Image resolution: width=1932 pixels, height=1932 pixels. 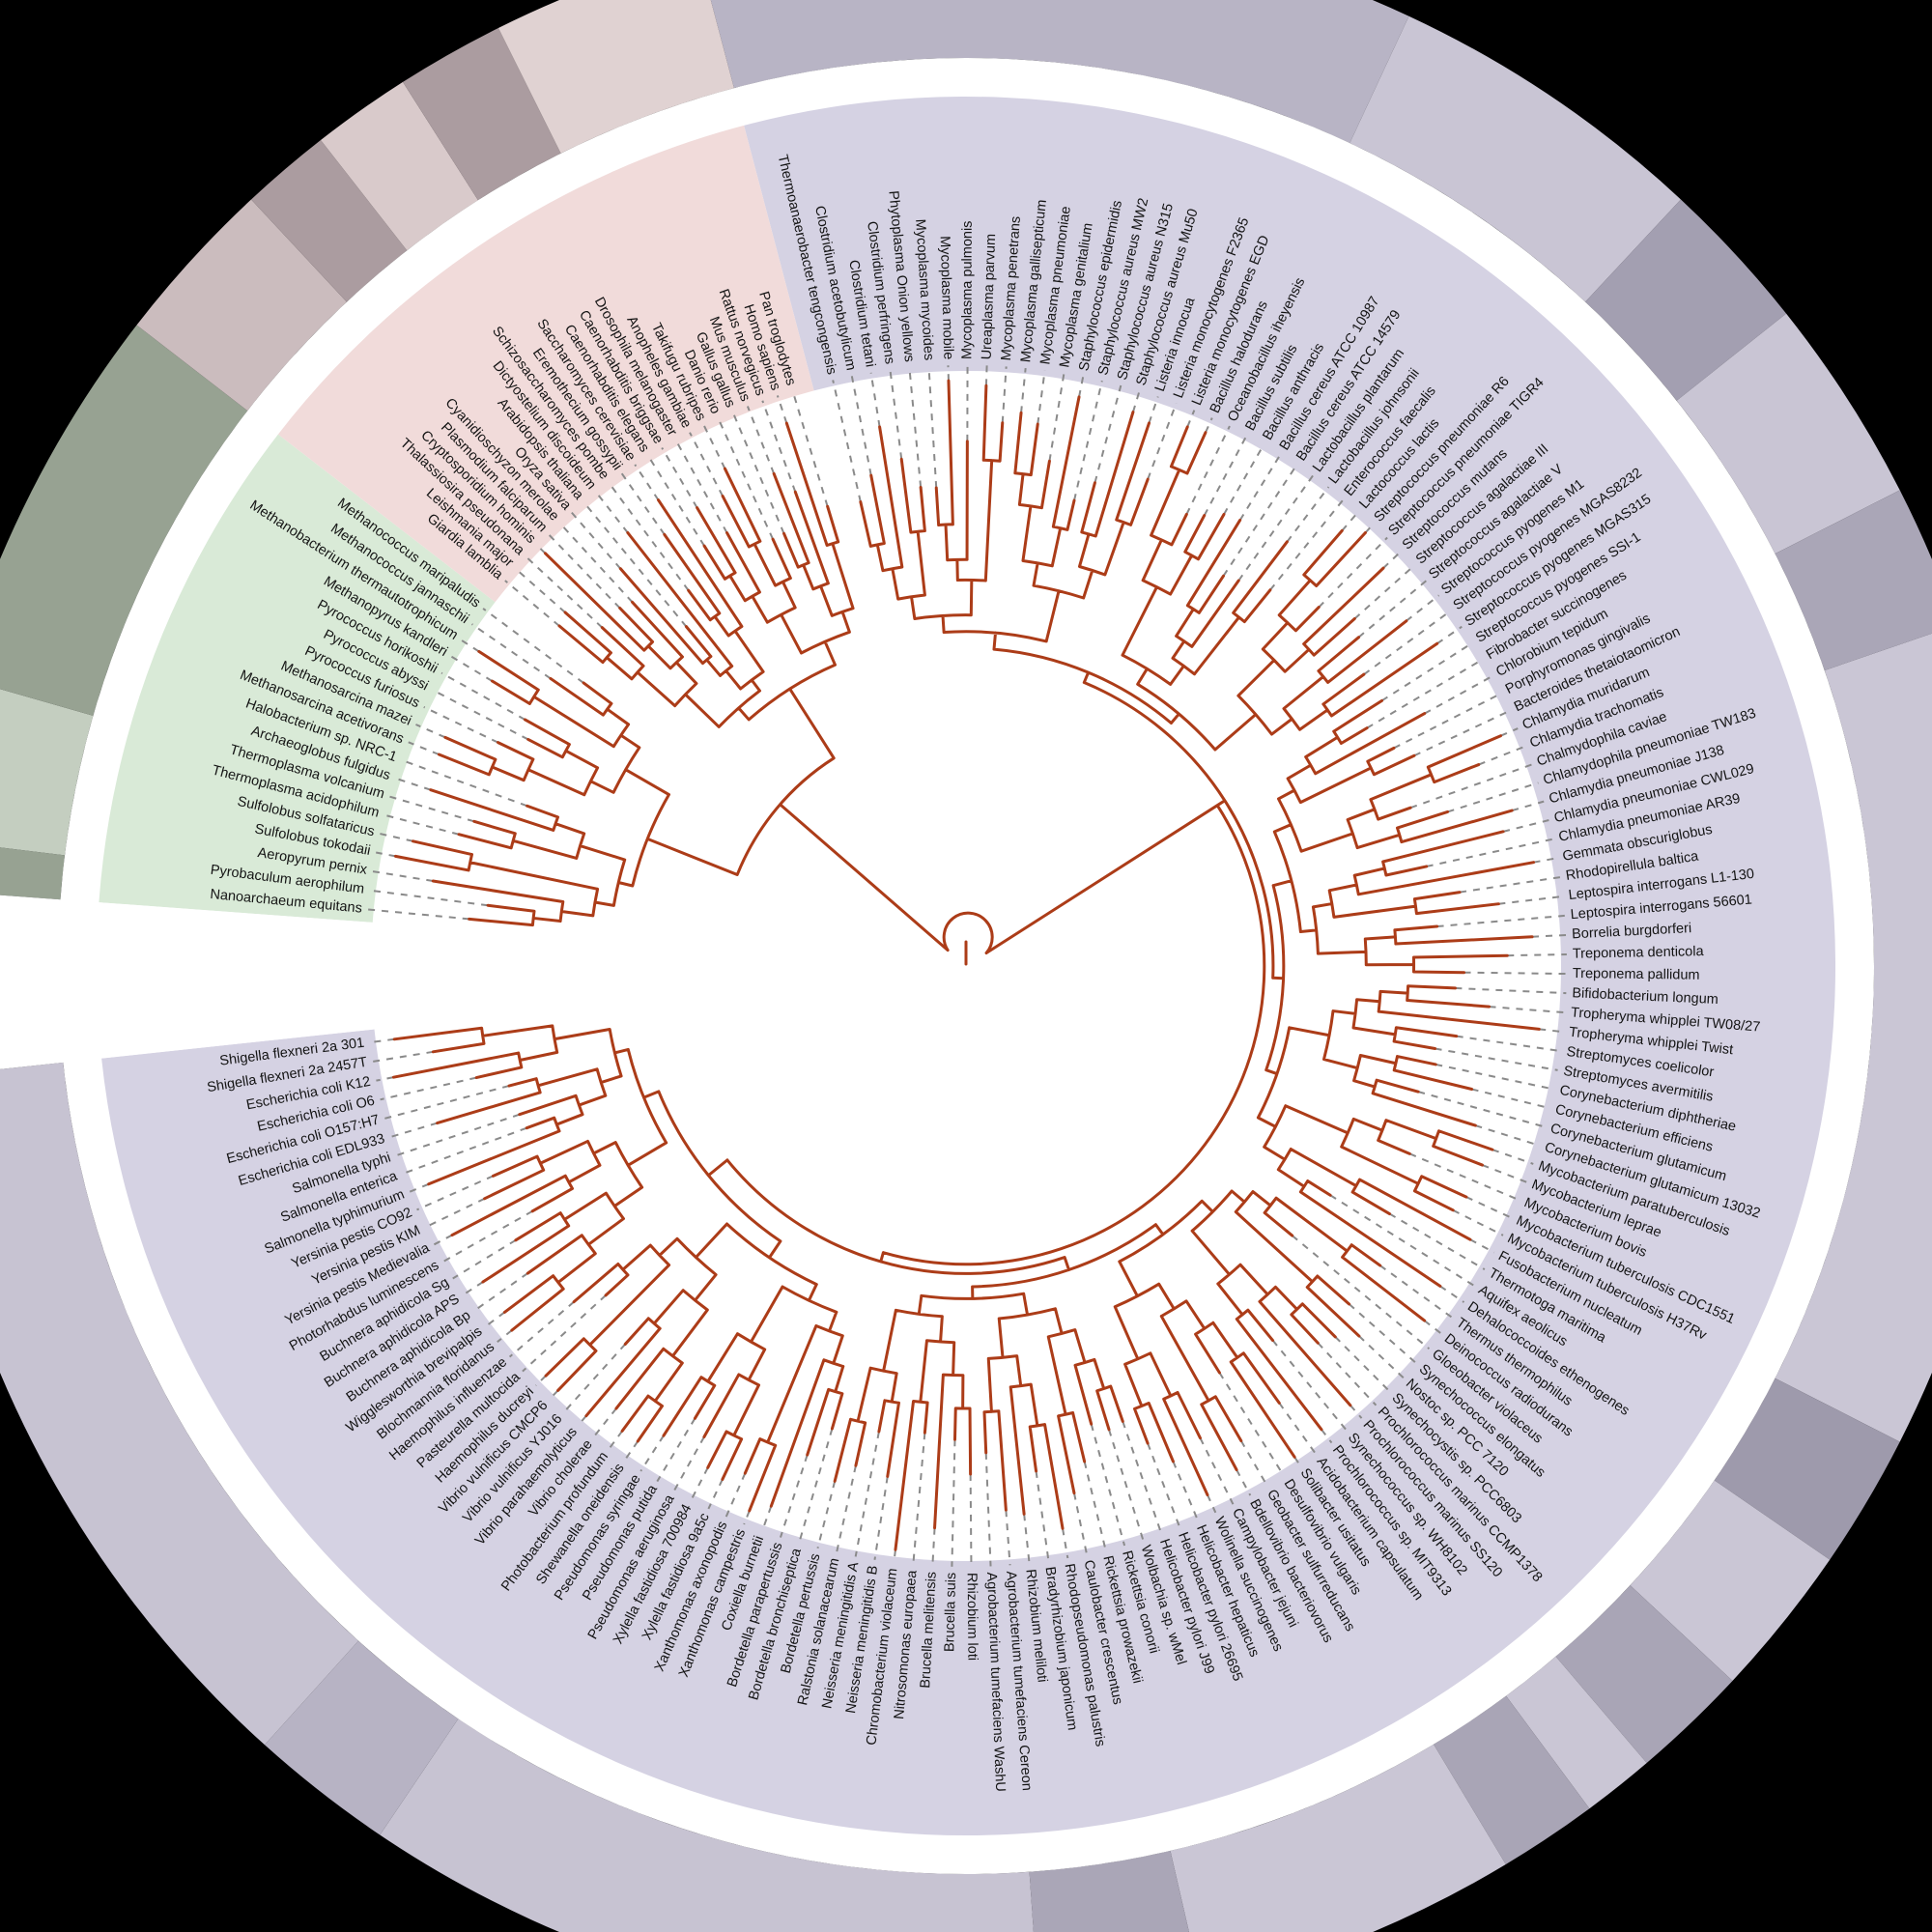 I want to click on species-label: Ureaplasma parvum, so click(x=990, y=297).